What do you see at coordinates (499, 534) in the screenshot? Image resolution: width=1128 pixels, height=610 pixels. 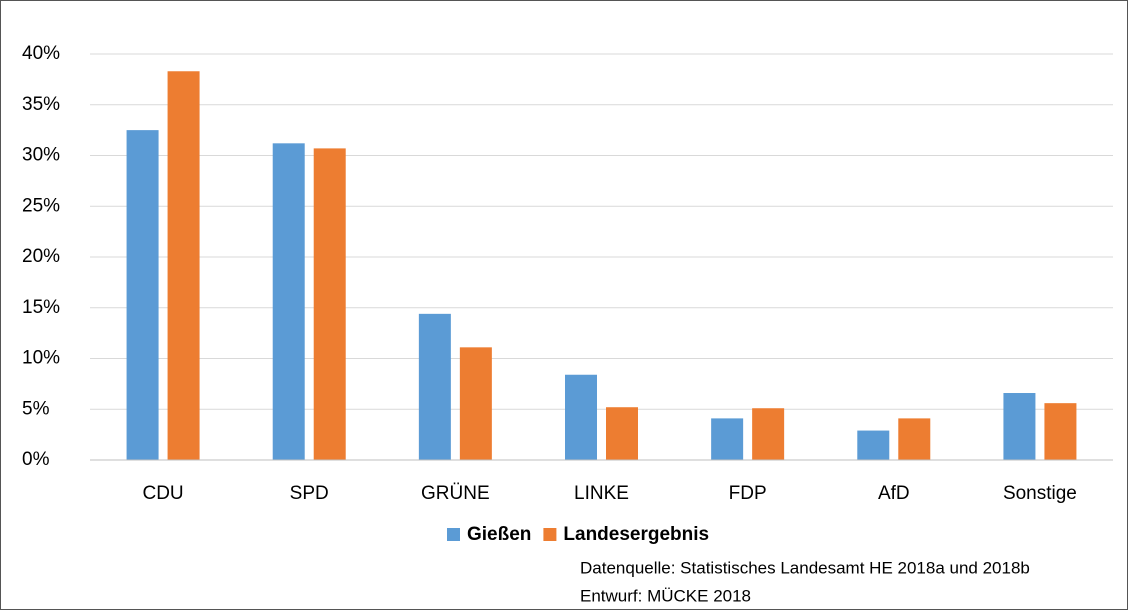 I see `legend-label: Gießen` at bounding box center [499, 534].